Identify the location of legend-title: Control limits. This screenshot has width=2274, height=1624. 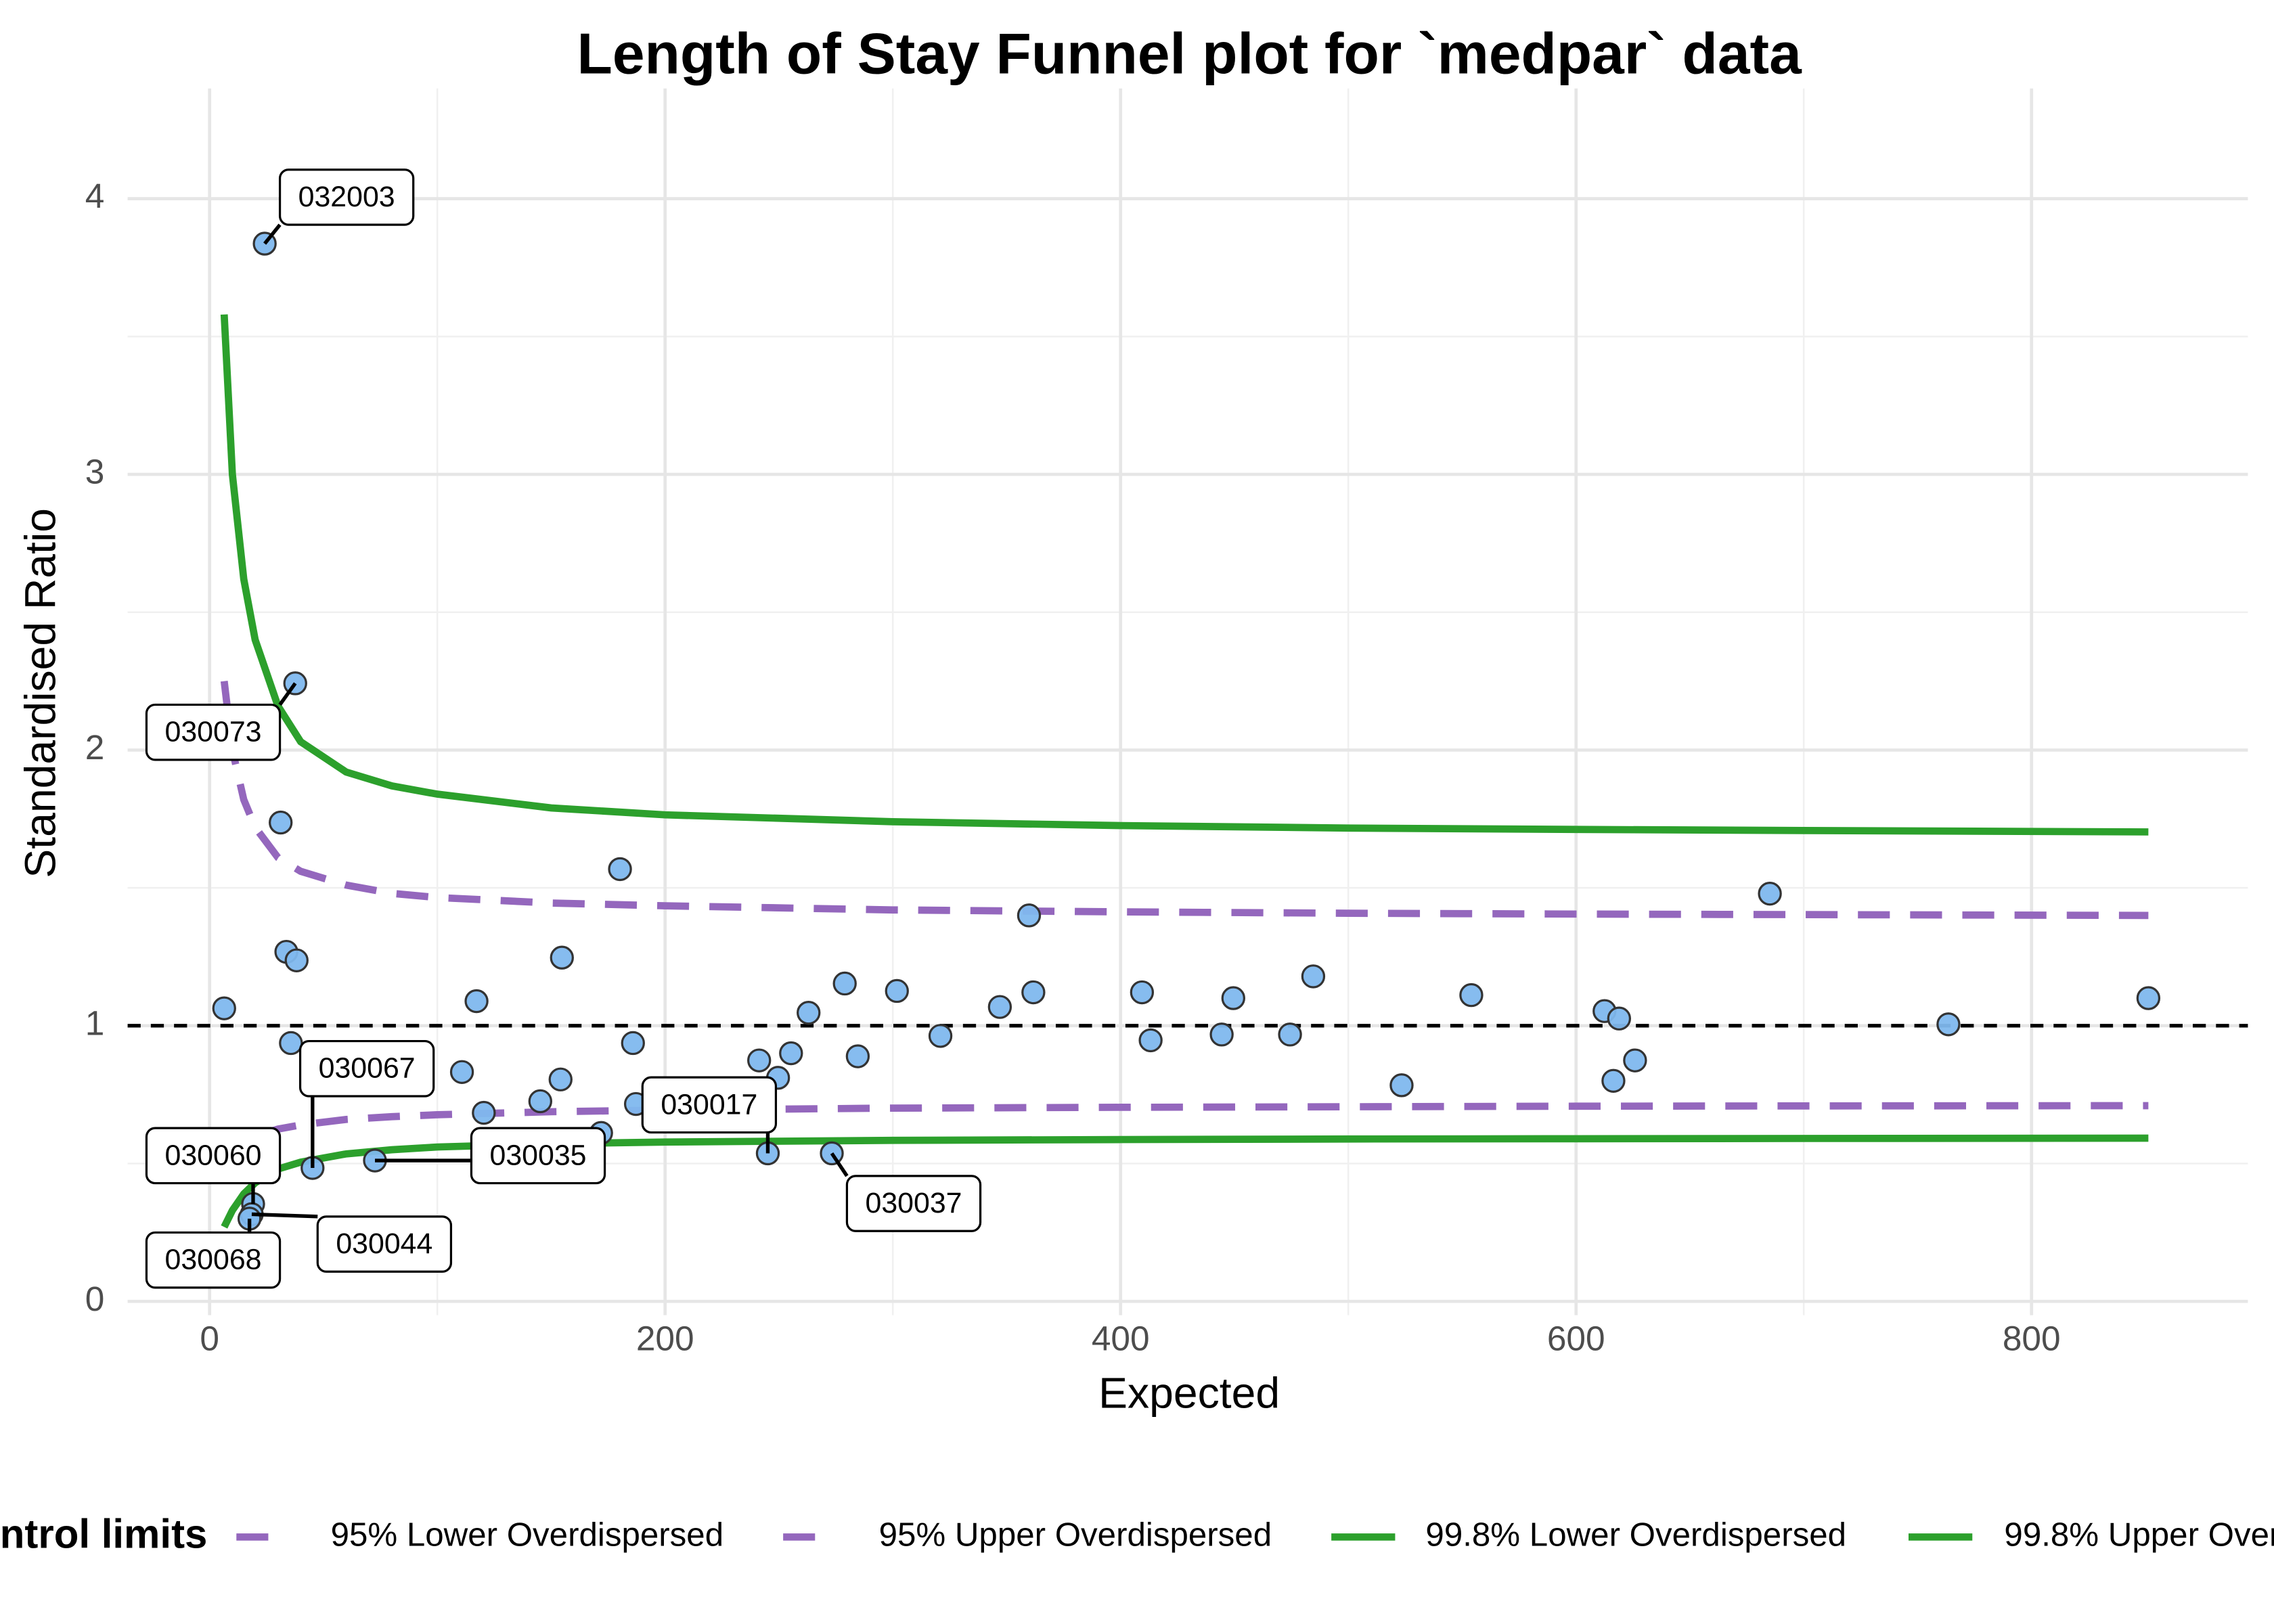
(103, 1533).